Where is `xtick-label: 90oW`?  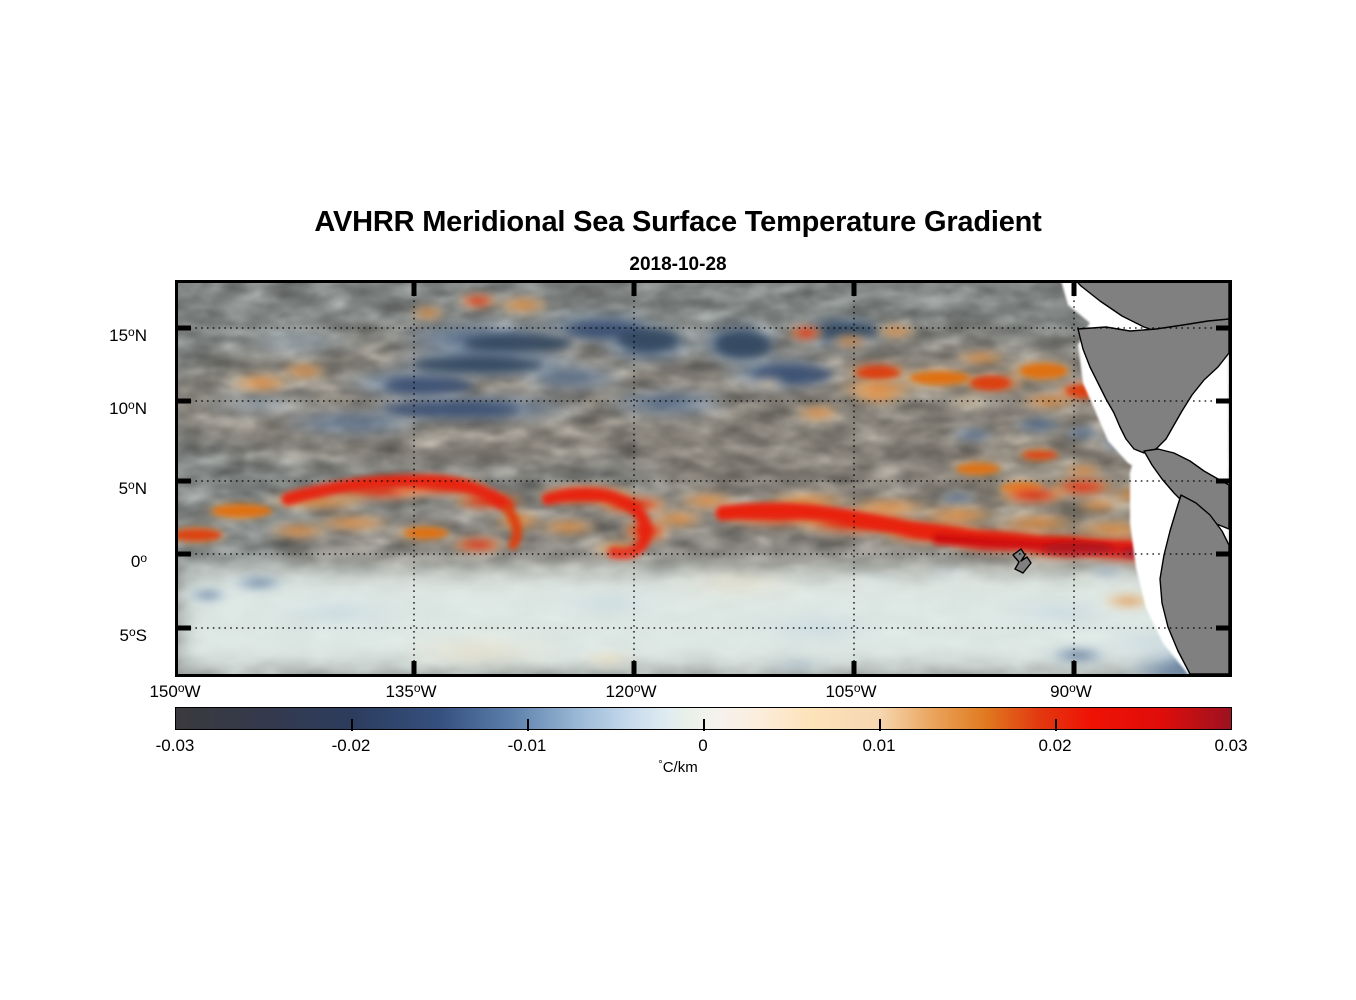
xtick-label: 90oW is located at coordinates (1071, 691).